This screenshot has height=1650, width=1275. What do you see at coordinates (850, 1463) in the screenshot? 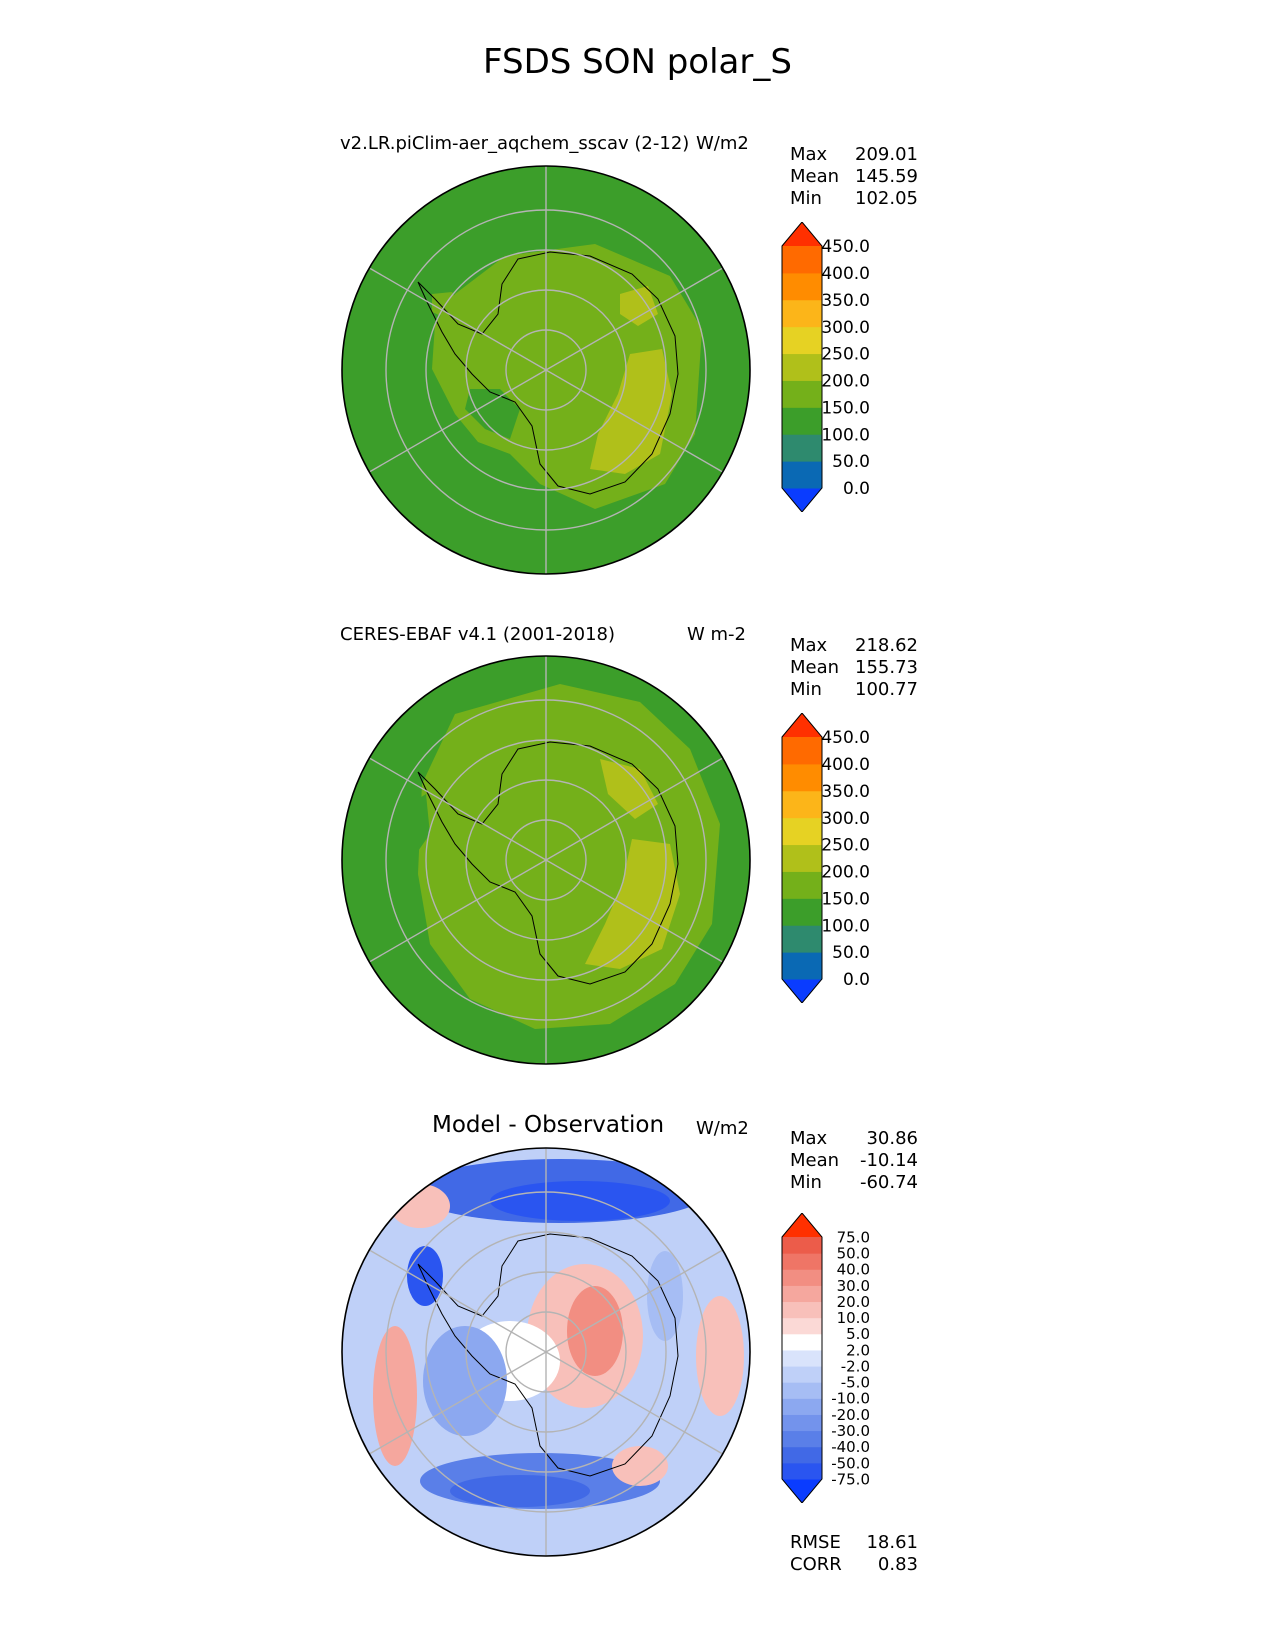
I see `colorbar-tick-label: -50.0` at bounding box center [850, 1463].